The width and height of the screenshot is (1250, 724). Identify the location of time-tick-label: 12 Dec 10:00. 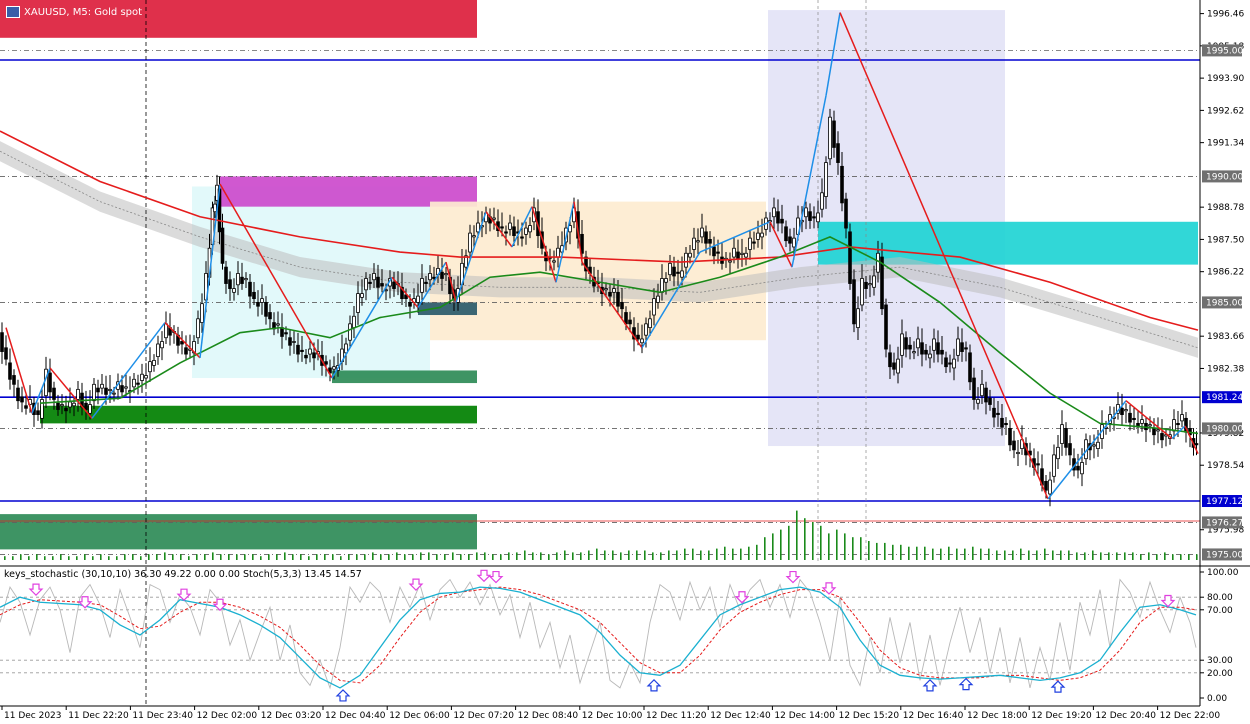
(612, 716).